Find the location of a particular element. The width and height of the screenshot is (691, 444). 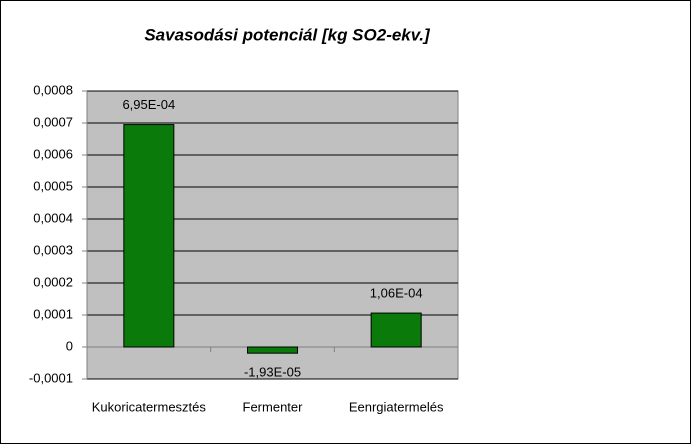

x-tick-label: Kukoricatermesztés is located at coordinates (149, 406).